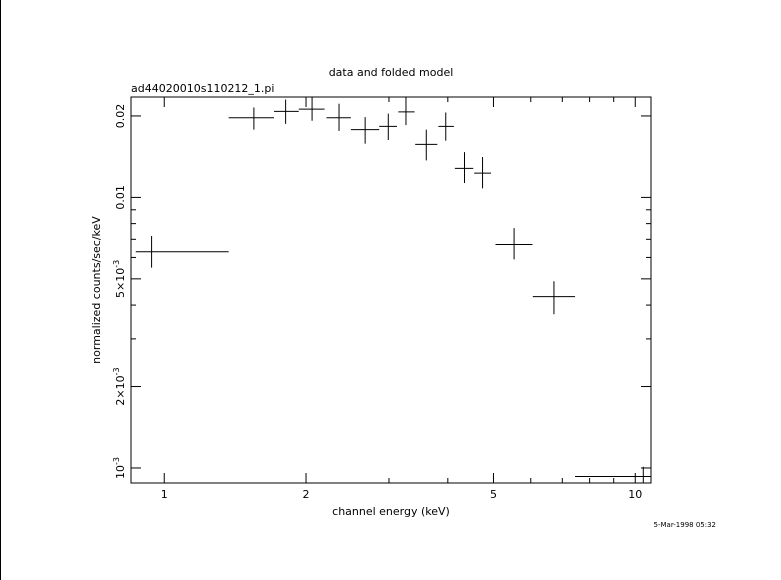  What do you see at coordinates (164, 494) in the screenshot?
I see `x-tick-label: 1` at bounding box center [164, 494].